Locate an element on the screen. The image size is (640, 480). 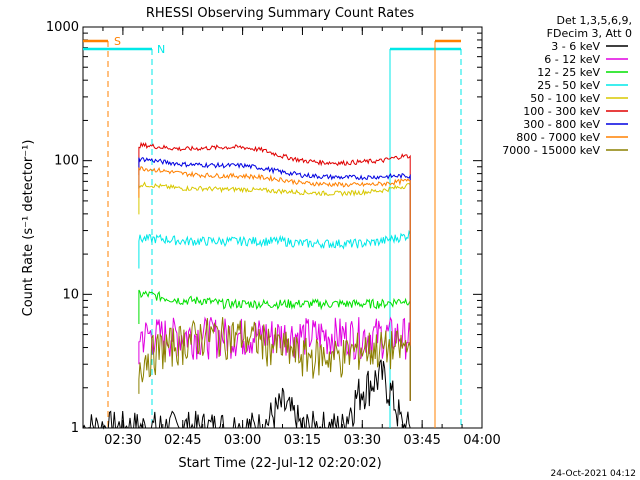
legend-label: 100 - 300 keV is located at coordinates (561, 111).